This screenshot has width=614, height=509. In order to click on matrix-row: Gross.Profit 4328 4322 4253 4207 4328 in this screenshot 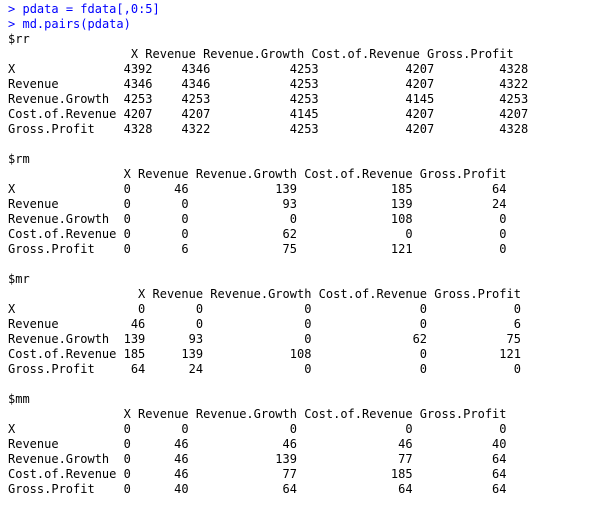, I will do `click(268, 129)`.